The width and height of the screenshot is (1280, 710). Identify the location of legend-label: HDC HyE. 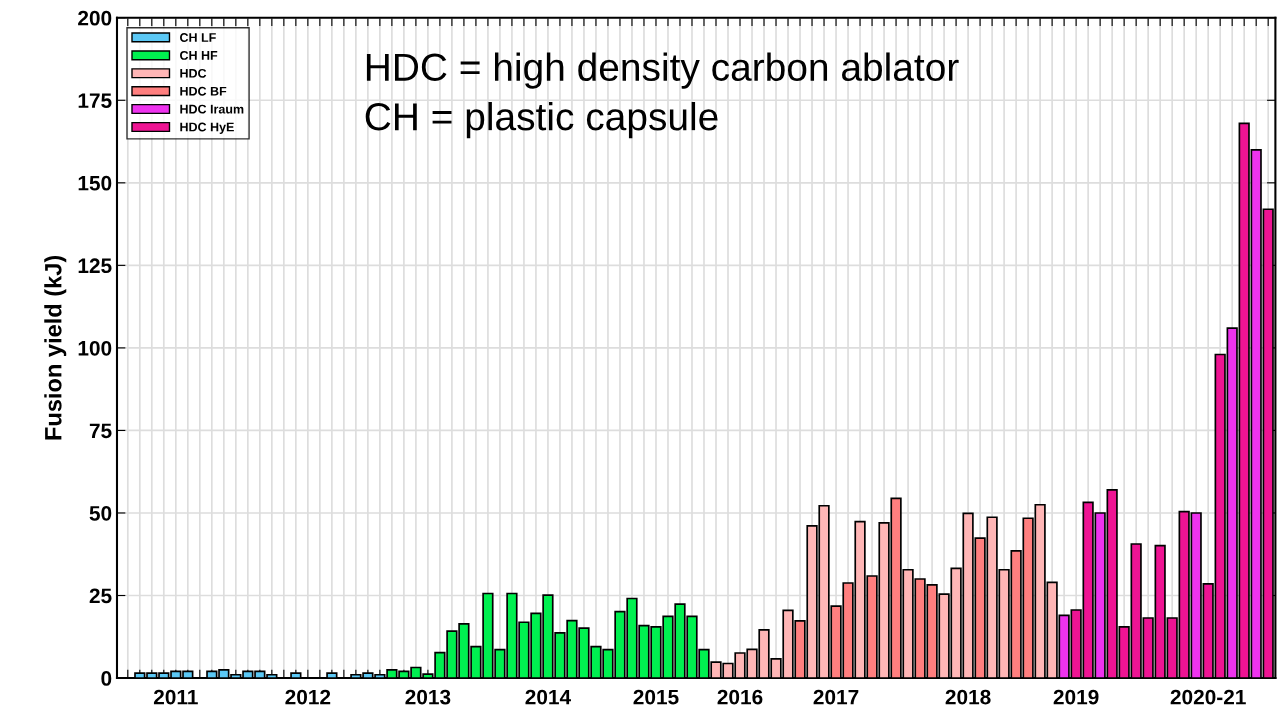
(207, 128).